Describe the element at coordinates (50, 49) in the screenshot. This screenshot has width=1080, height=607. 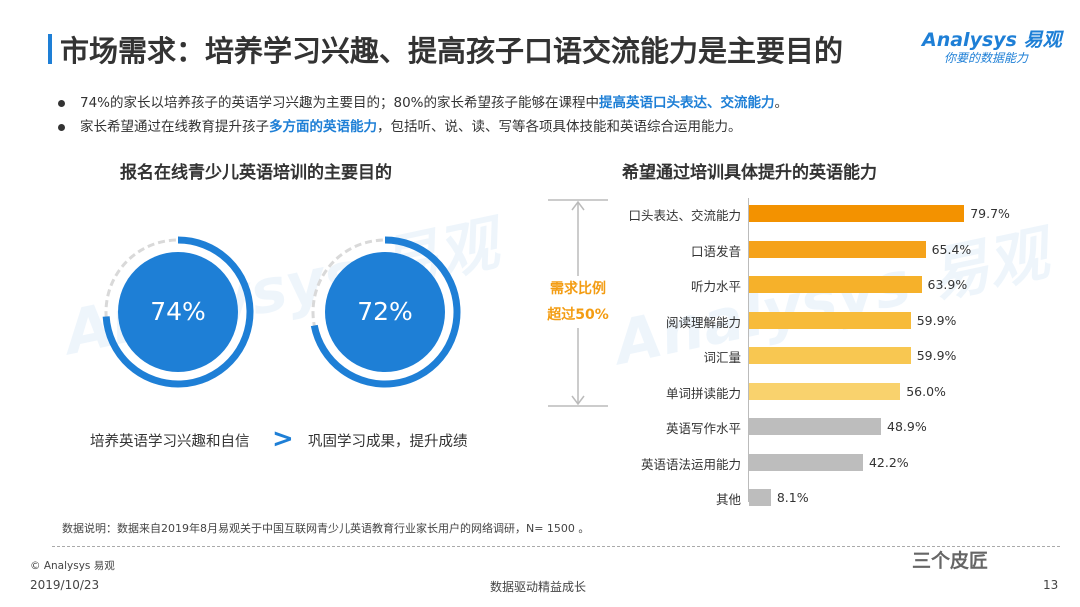
I see `title-accent-bar` at that location.